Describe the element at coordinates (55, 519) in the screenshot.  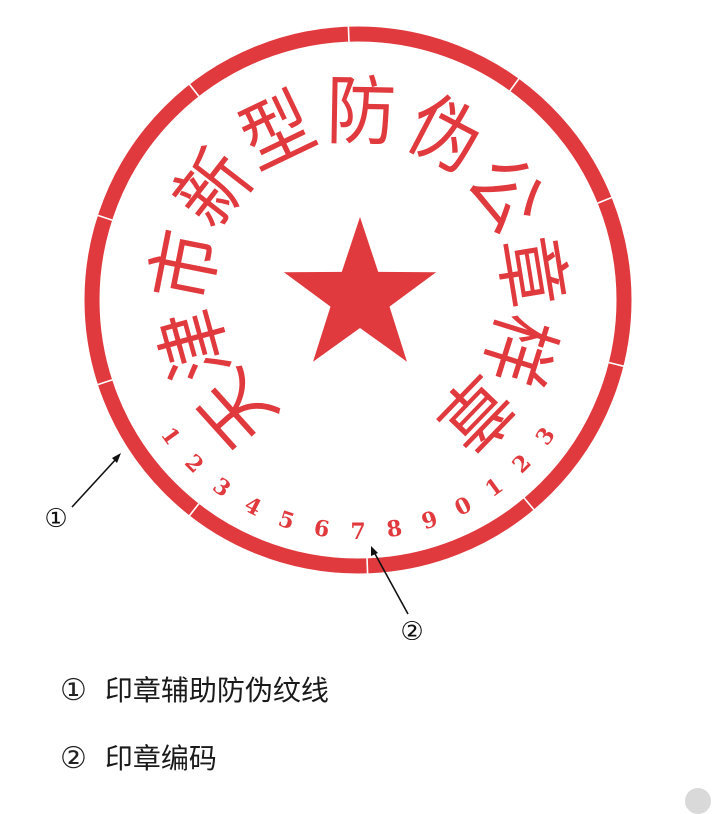
I see `callout-1-marker: ①` at that location.